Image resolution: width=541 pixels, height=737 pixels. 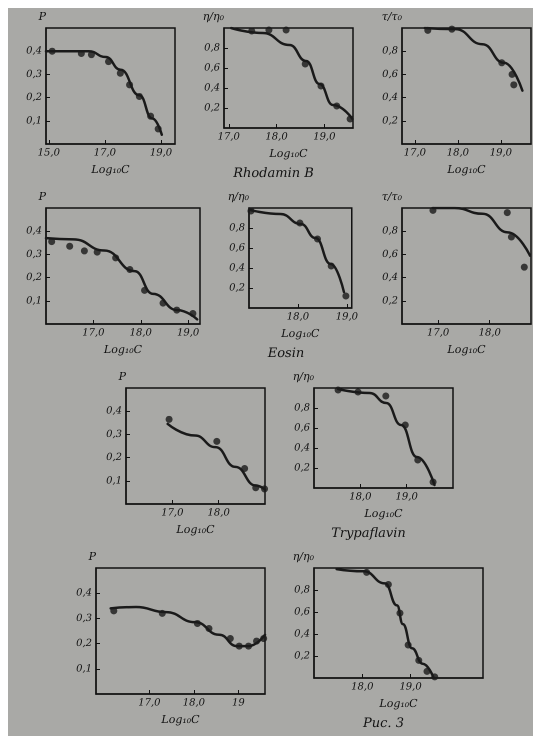 I want to click on x-tick-label: 15,0, so click(x=49, y=153).